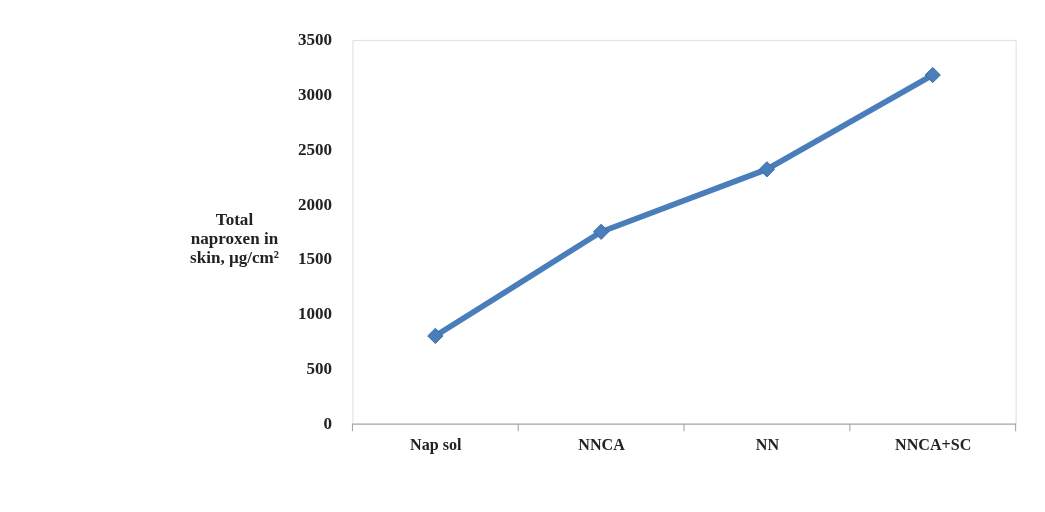  Describe the element at coordinates (234, 239) in the screenshot. I see `y-axis-title: Total naproxen in skin, µg/cm²` at that location.